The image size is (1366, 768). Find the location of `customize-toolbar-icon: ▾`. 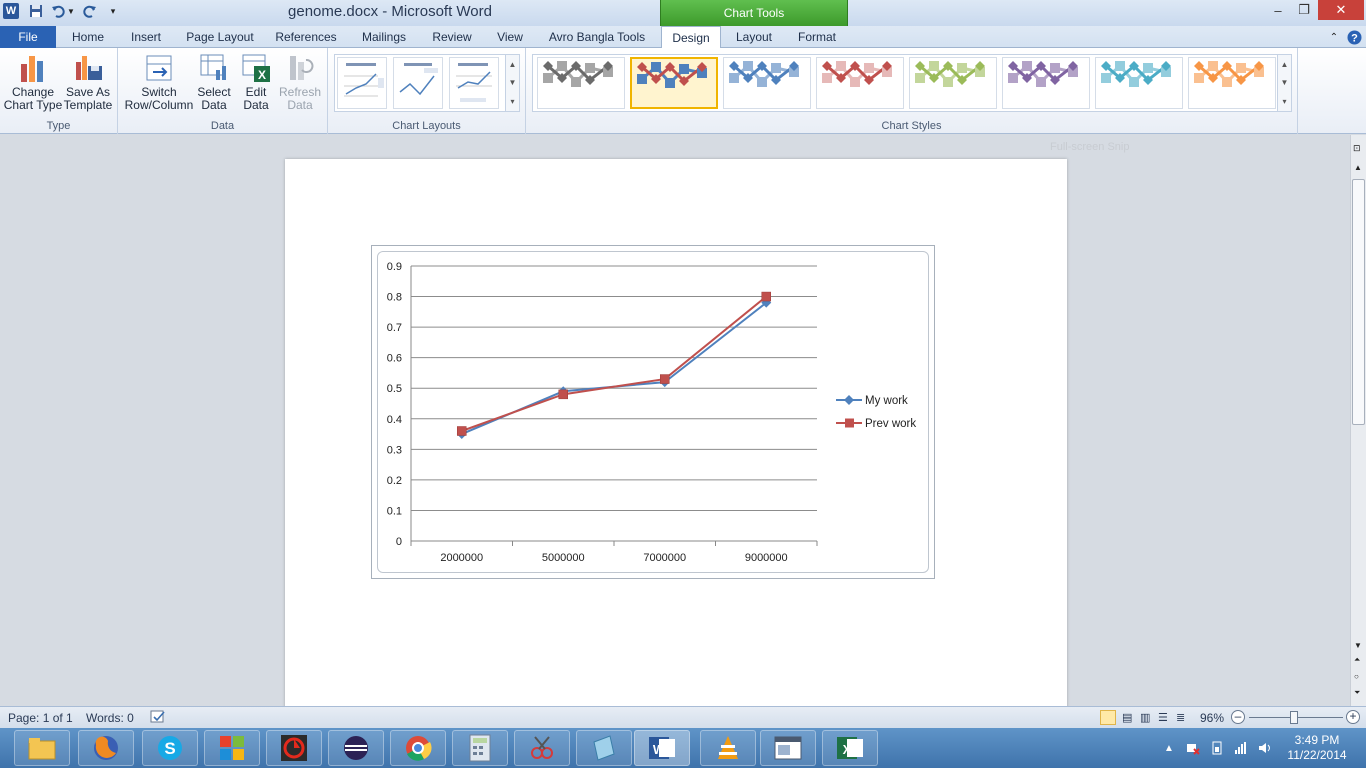

customize-toolbar-icon: ▾ is located at coordinates (113, 10).